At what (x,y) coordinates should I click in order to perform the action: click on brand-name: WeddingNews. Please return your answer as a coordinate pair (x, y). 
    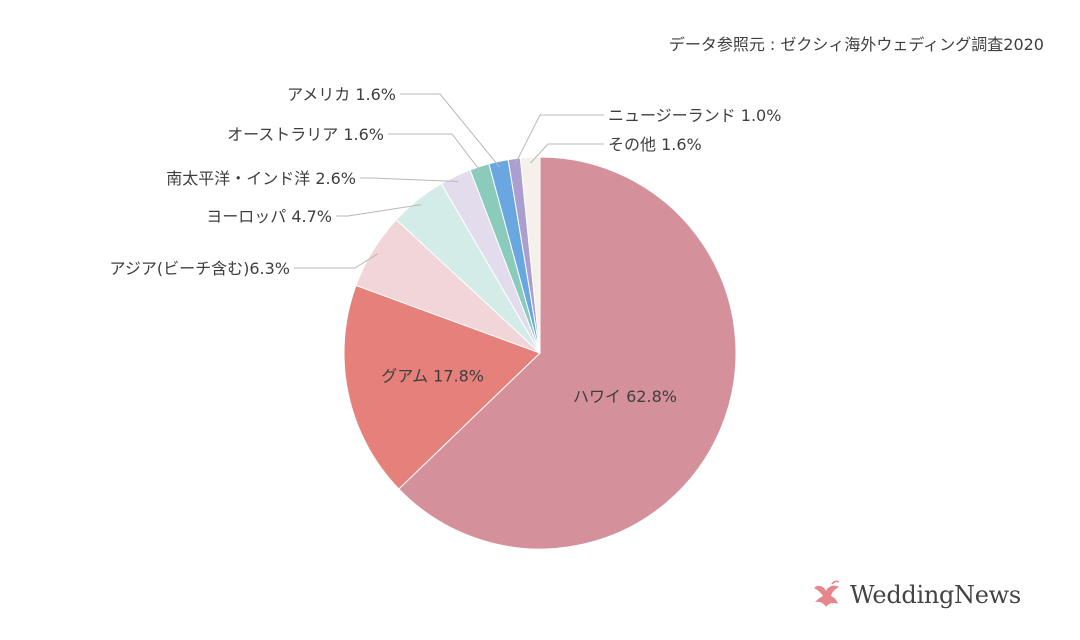
    Looking at the image, I should click on (935, 595).